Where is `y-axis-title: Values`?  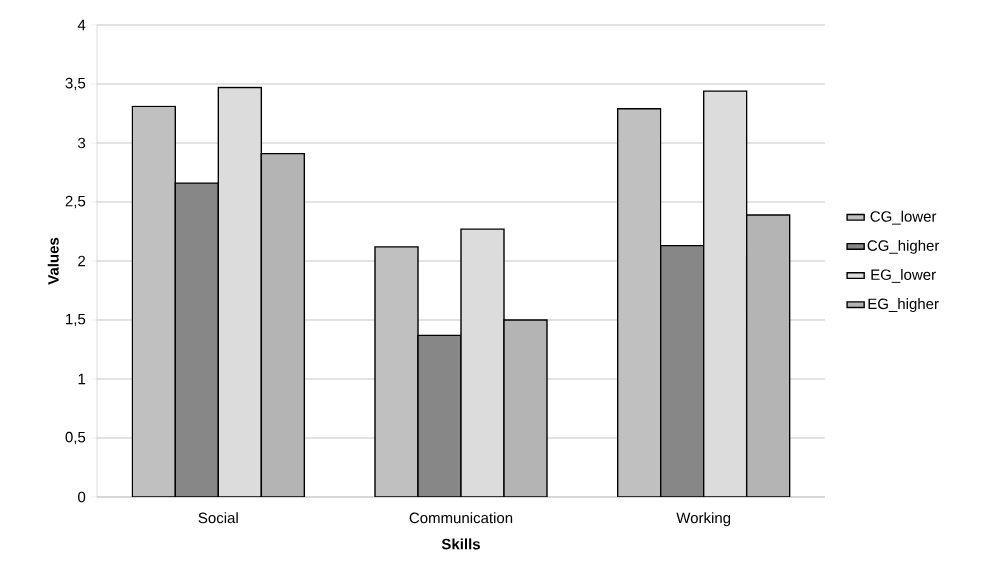
y-axis-title: Values is located at coordinates (53, 261).